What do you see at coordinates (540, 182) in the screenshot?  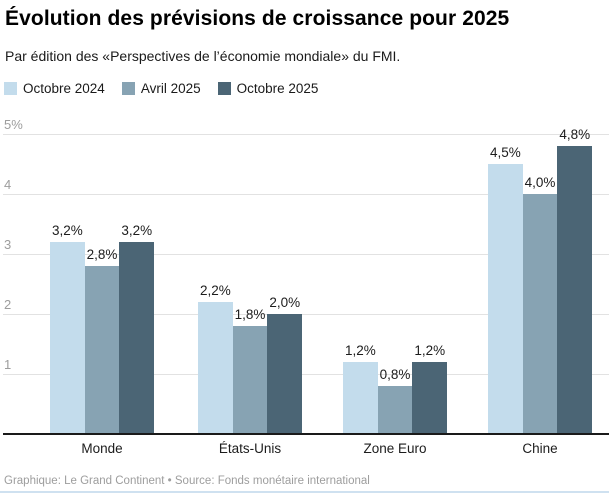 I see `bar-value-label: 4,0%` at bounding box center [540, 182].